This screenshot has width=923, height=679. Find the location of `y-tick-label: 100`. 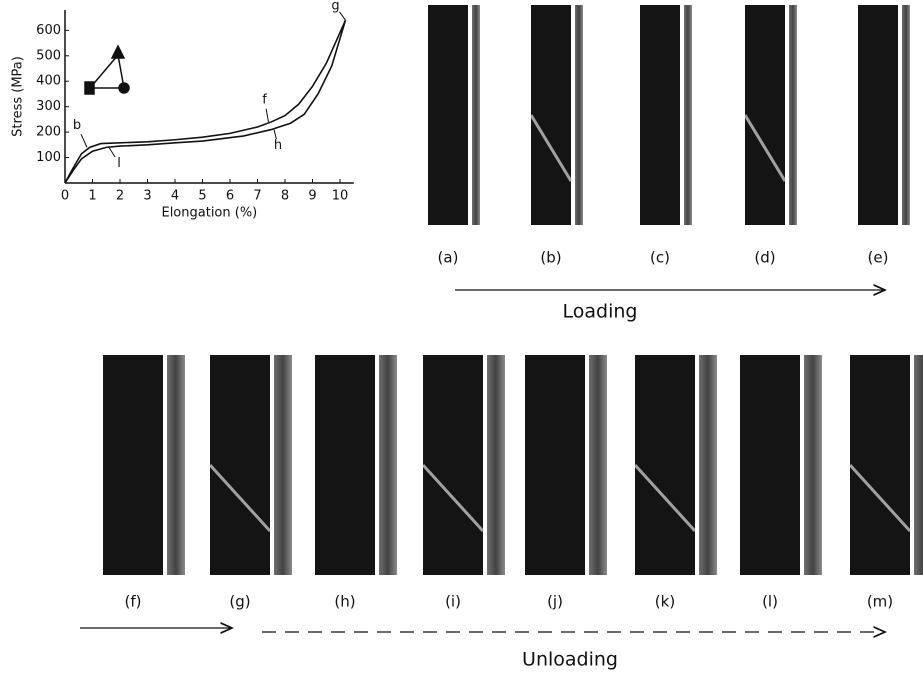

y-tick-label: 100 is located at coordinates (48, 157).